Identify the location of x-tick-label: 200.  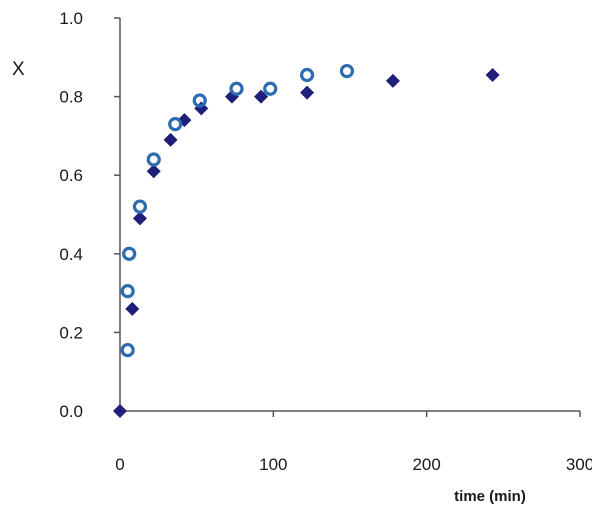
(426, 464).